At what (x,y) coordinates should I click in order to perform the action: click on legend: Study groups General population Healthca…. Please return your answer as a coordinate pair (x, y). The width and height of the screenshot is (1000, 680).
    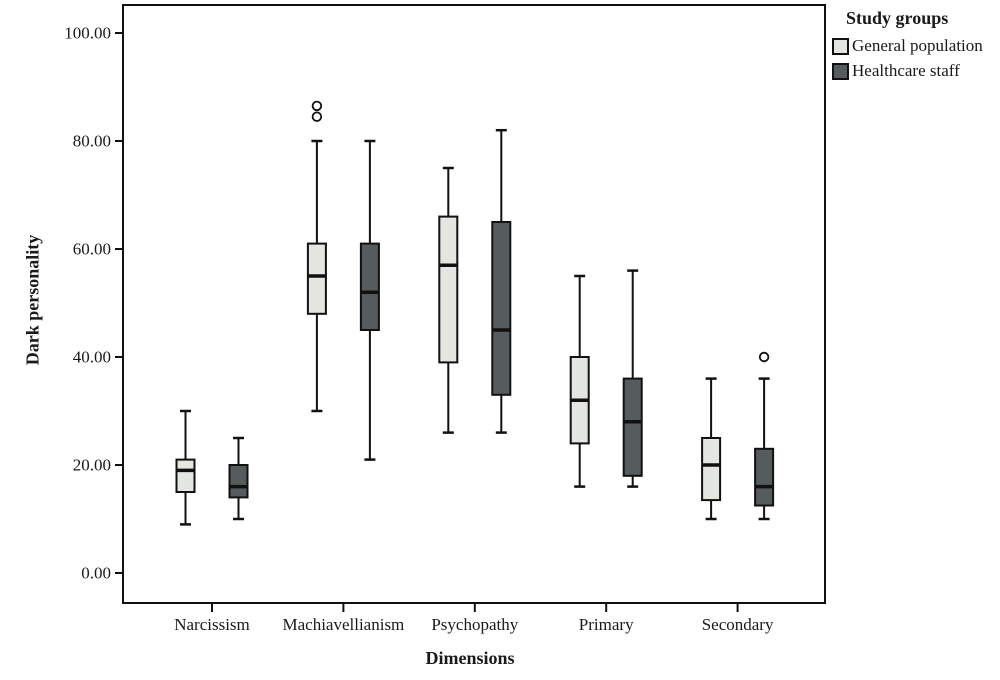
    Looking at the image, I should click on (916, 47).